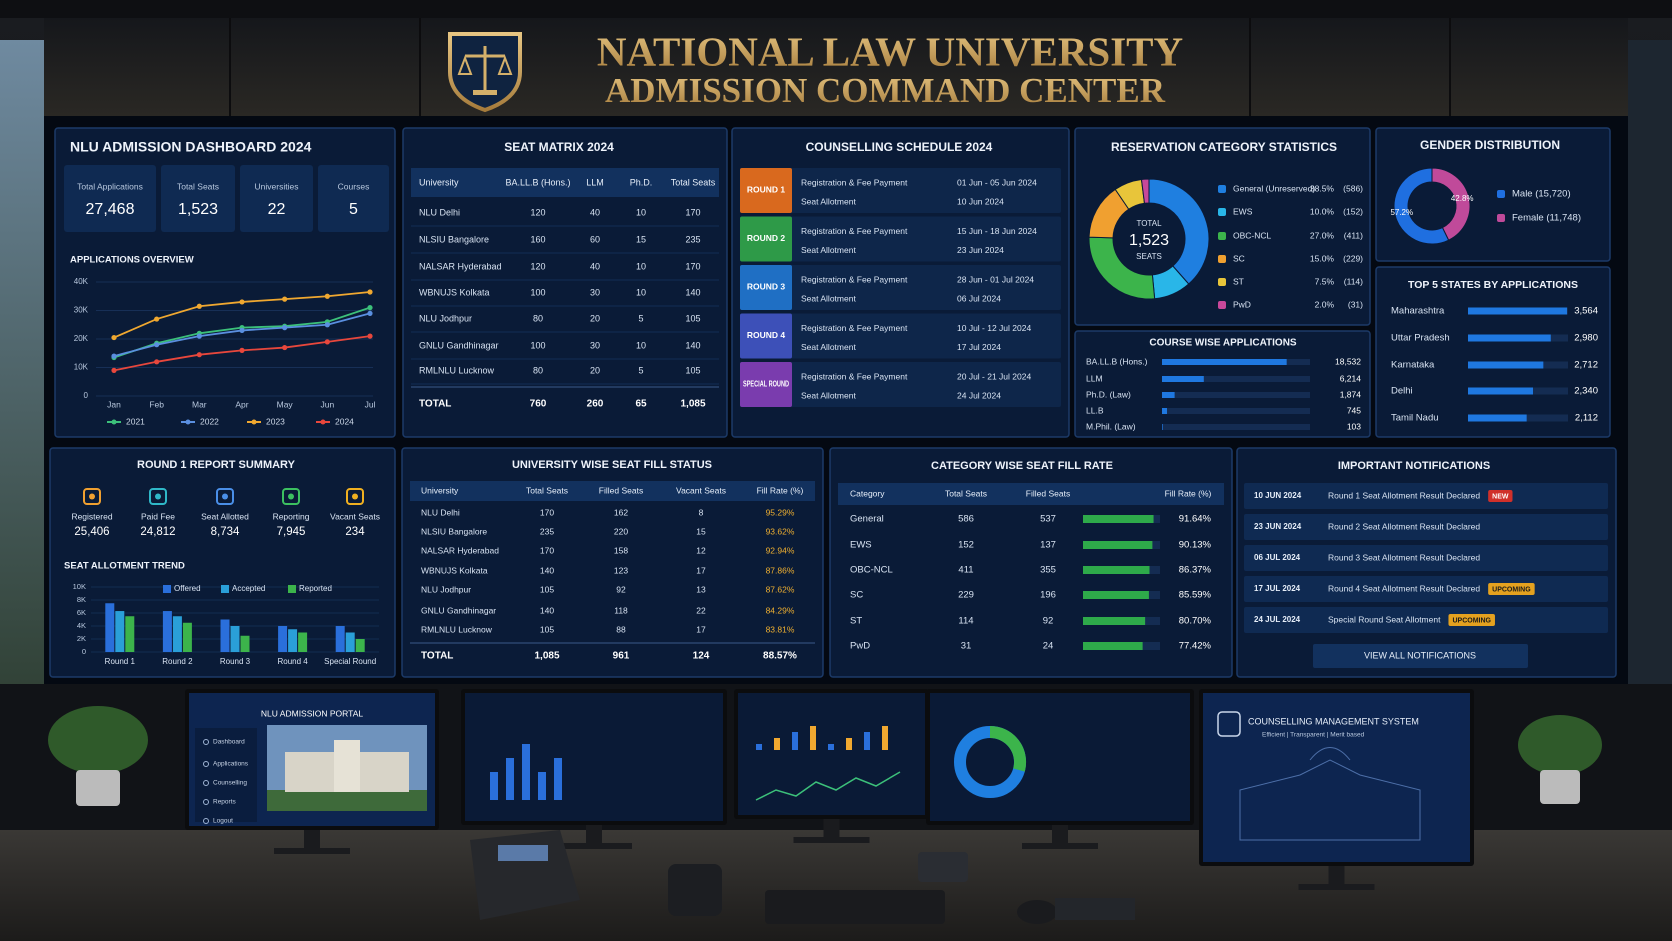 This screenshot has height=941, width=1672. I want to click on legend-dot, so click(323, 422).